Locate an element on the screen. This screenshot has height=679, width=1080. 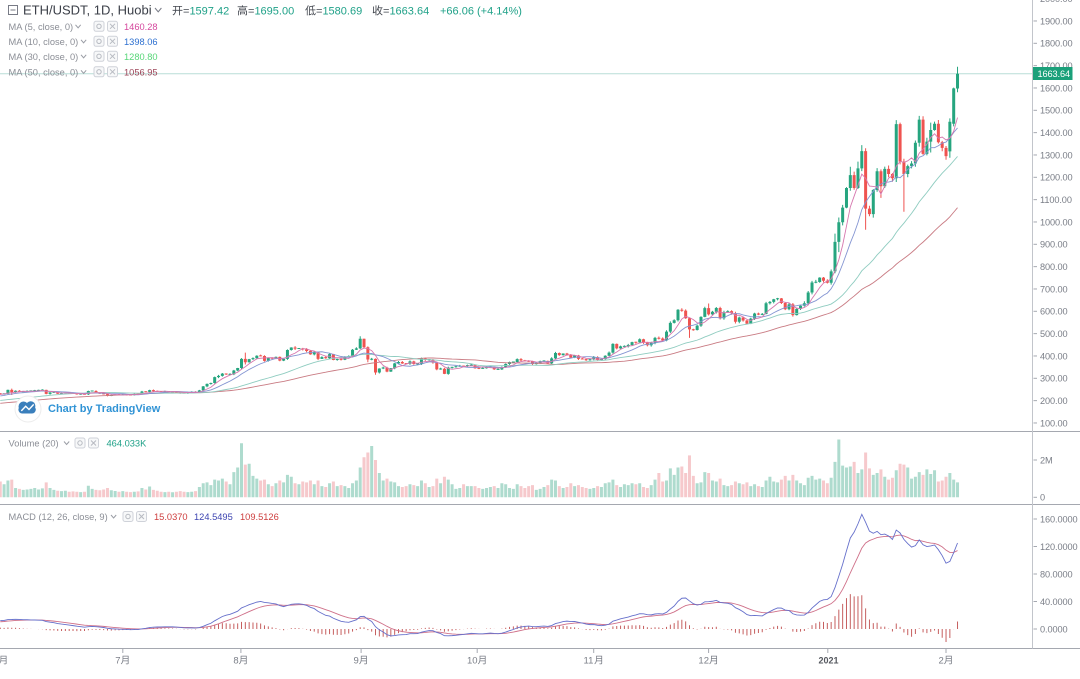
svg-text: 400.00 is located at coordinates (1054, 356).